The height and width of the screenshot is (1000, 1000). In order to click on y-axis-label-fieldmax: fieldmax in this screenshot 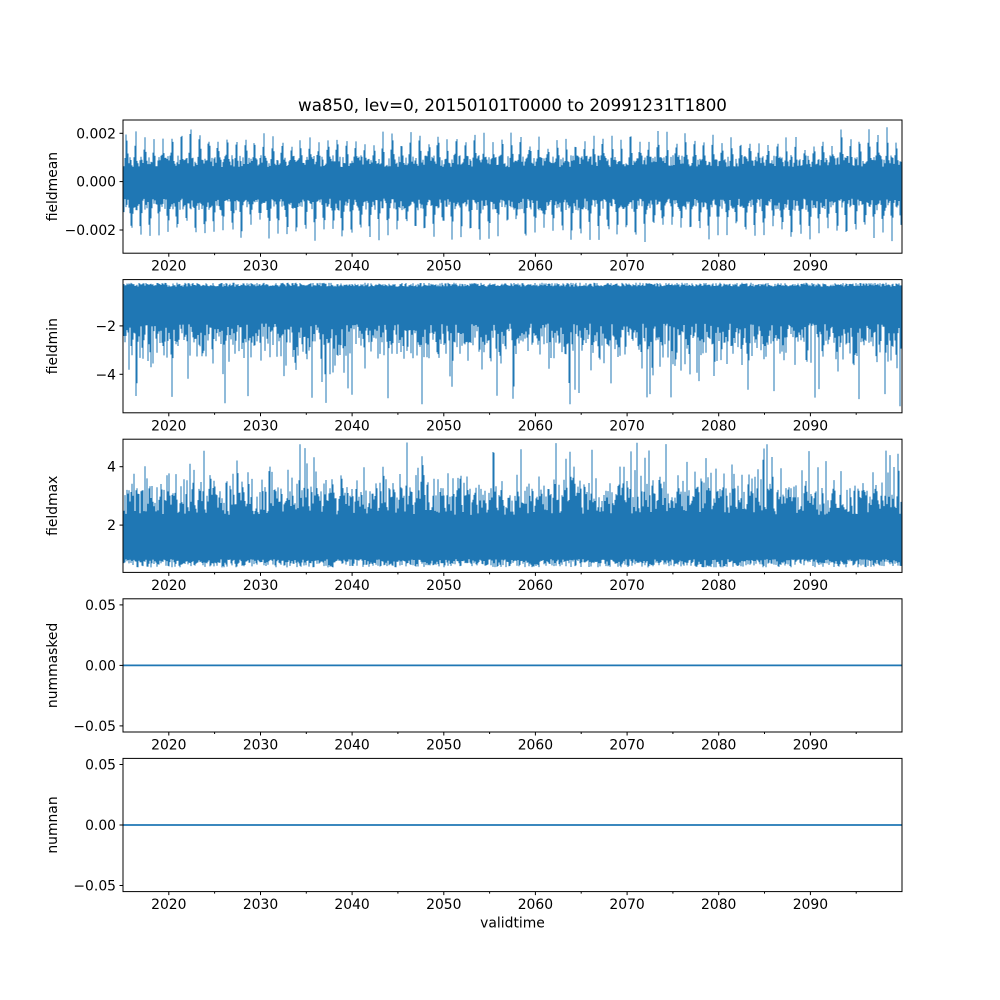, I will do `click(53, 506)`.